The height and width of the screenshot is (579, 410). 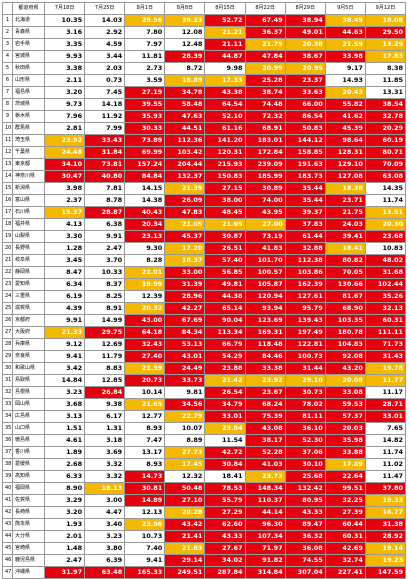 What do you see at coordinates (185, 212) in the screenshot?
I see `weekly-value-cell: 47.83` at bounding box center [185, 212].